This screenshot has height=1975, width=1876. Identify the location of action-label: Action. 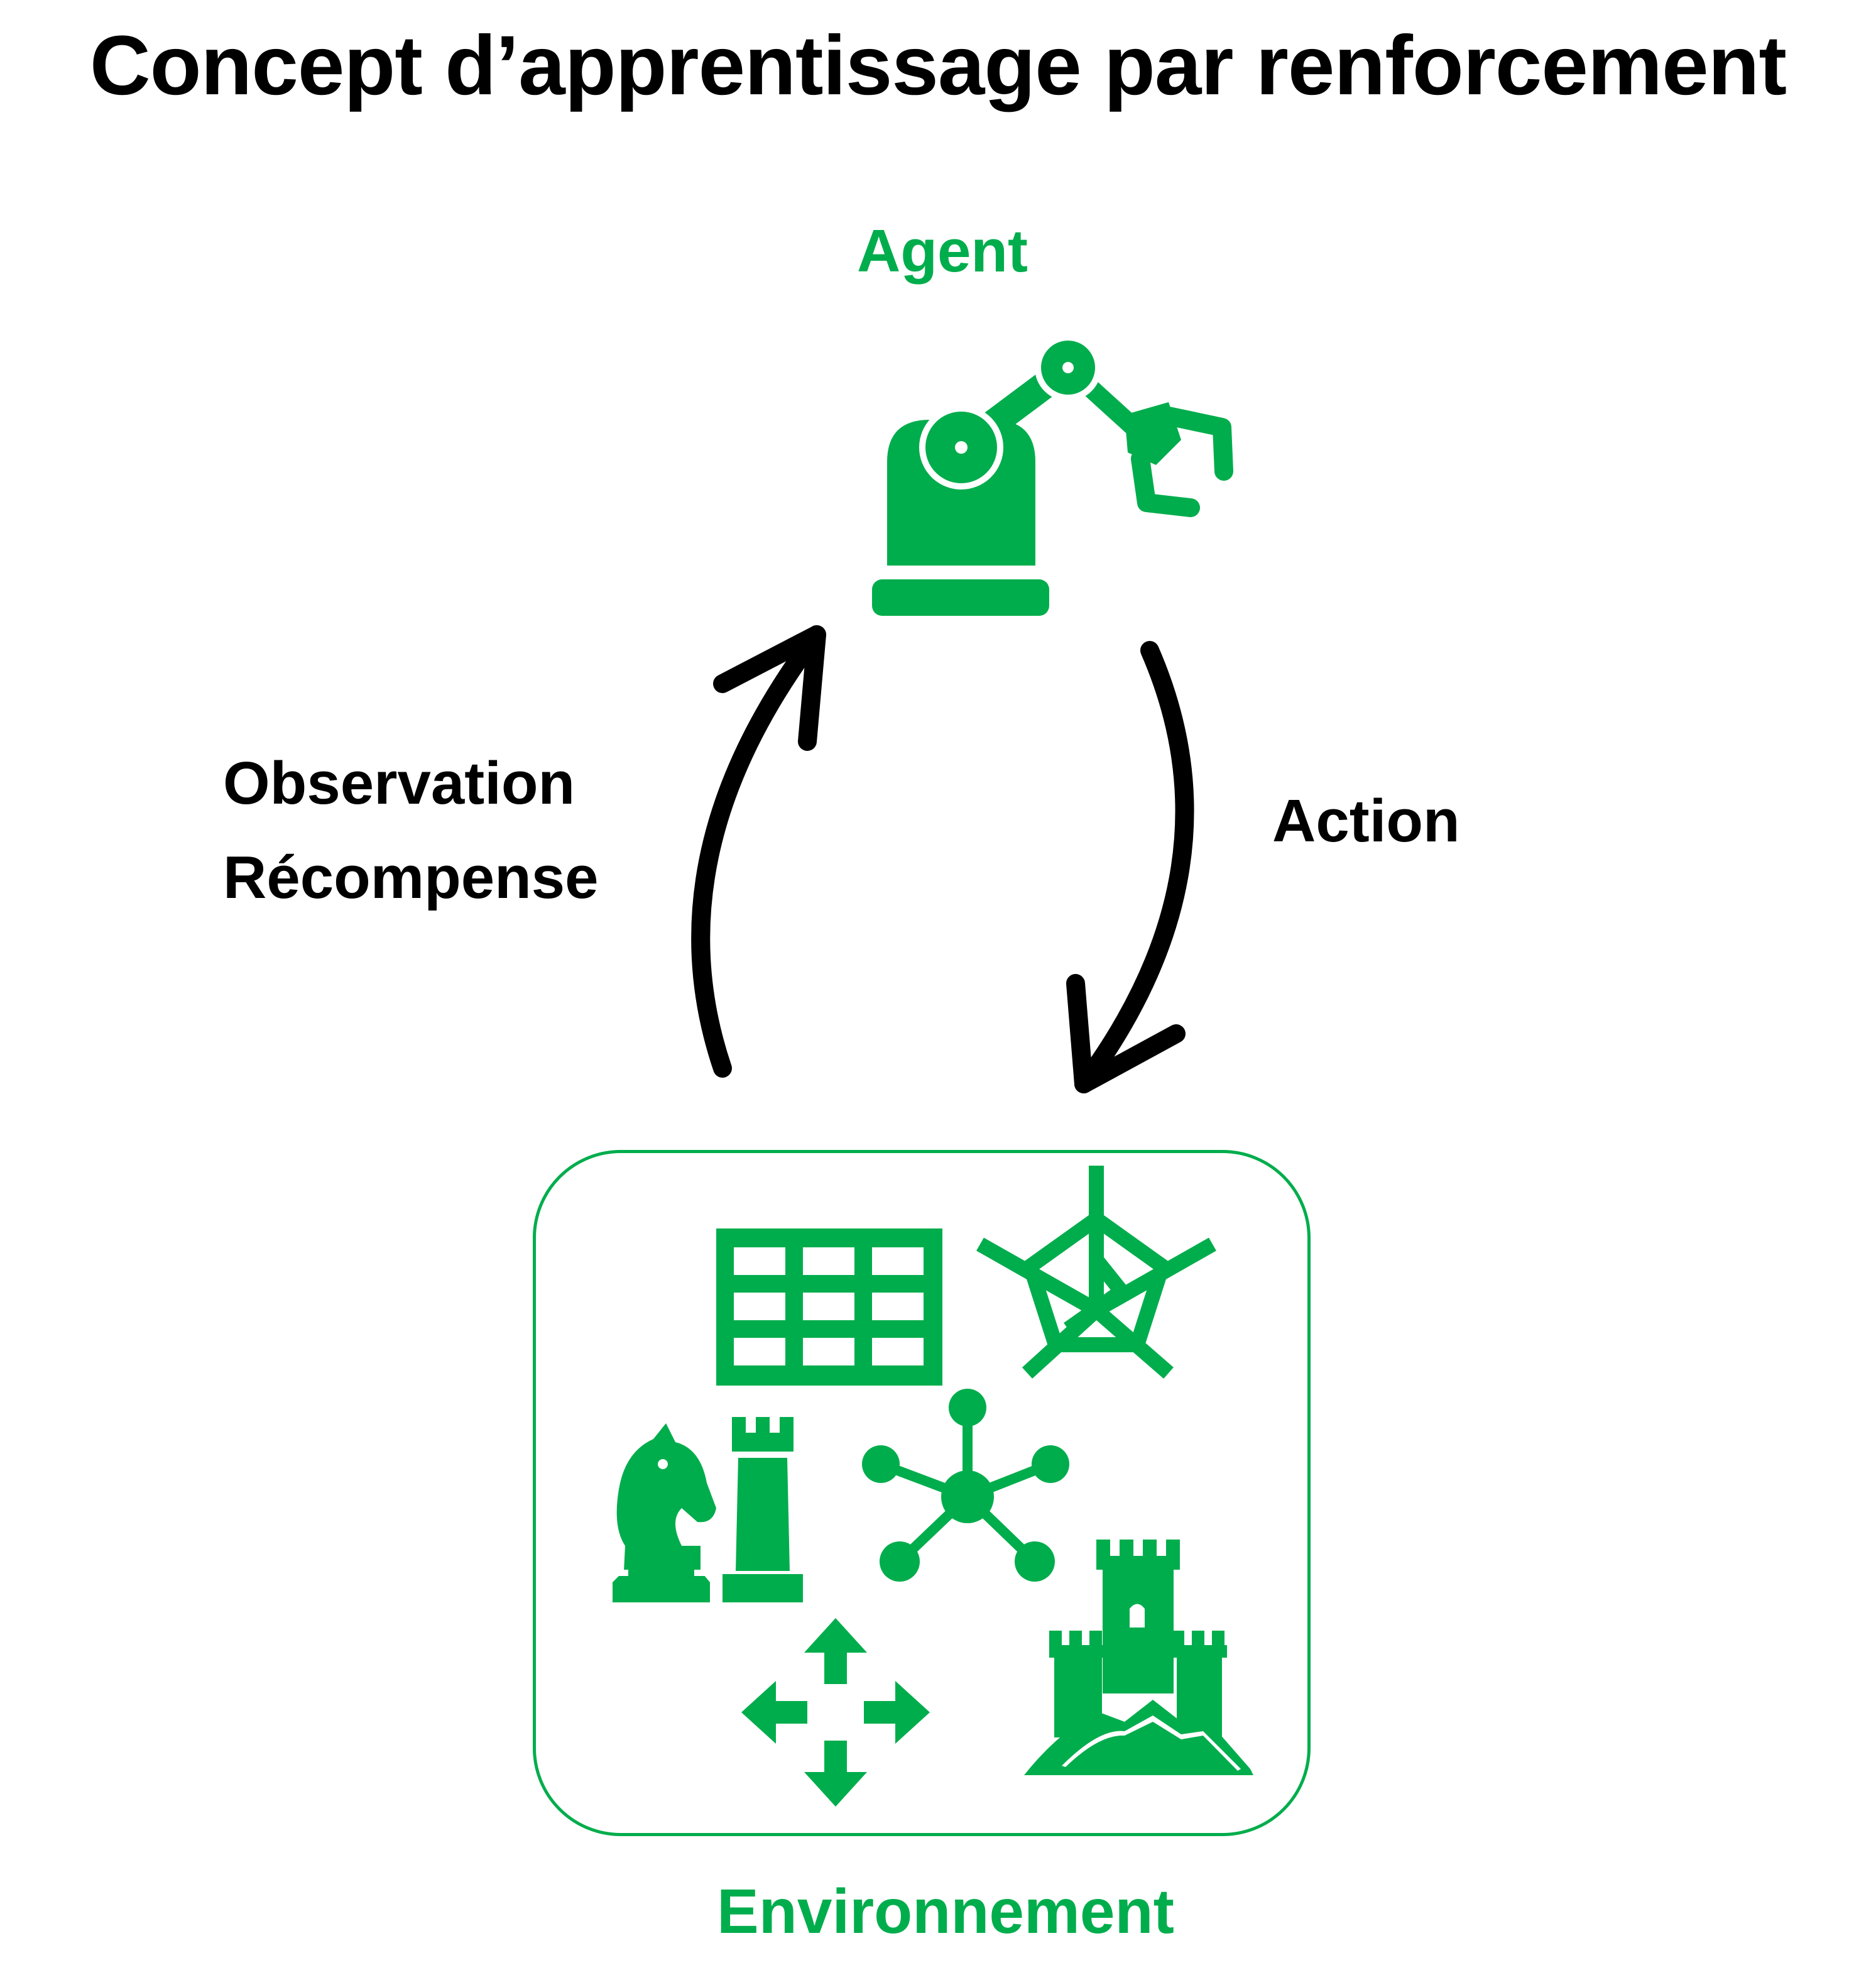
(1366, 821).